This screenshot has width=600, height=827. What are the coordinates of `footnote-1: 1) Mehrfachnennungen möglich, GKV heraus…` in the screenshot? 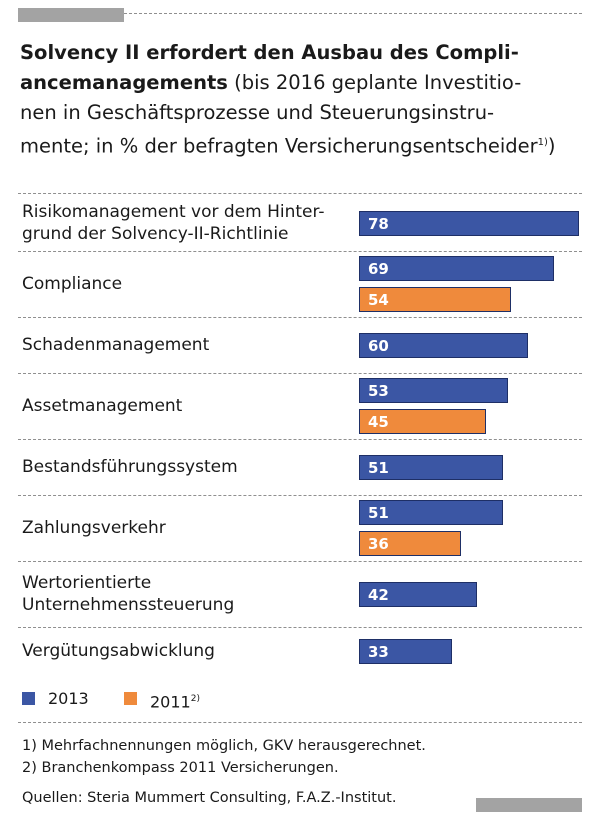 It's located at (224, 746).